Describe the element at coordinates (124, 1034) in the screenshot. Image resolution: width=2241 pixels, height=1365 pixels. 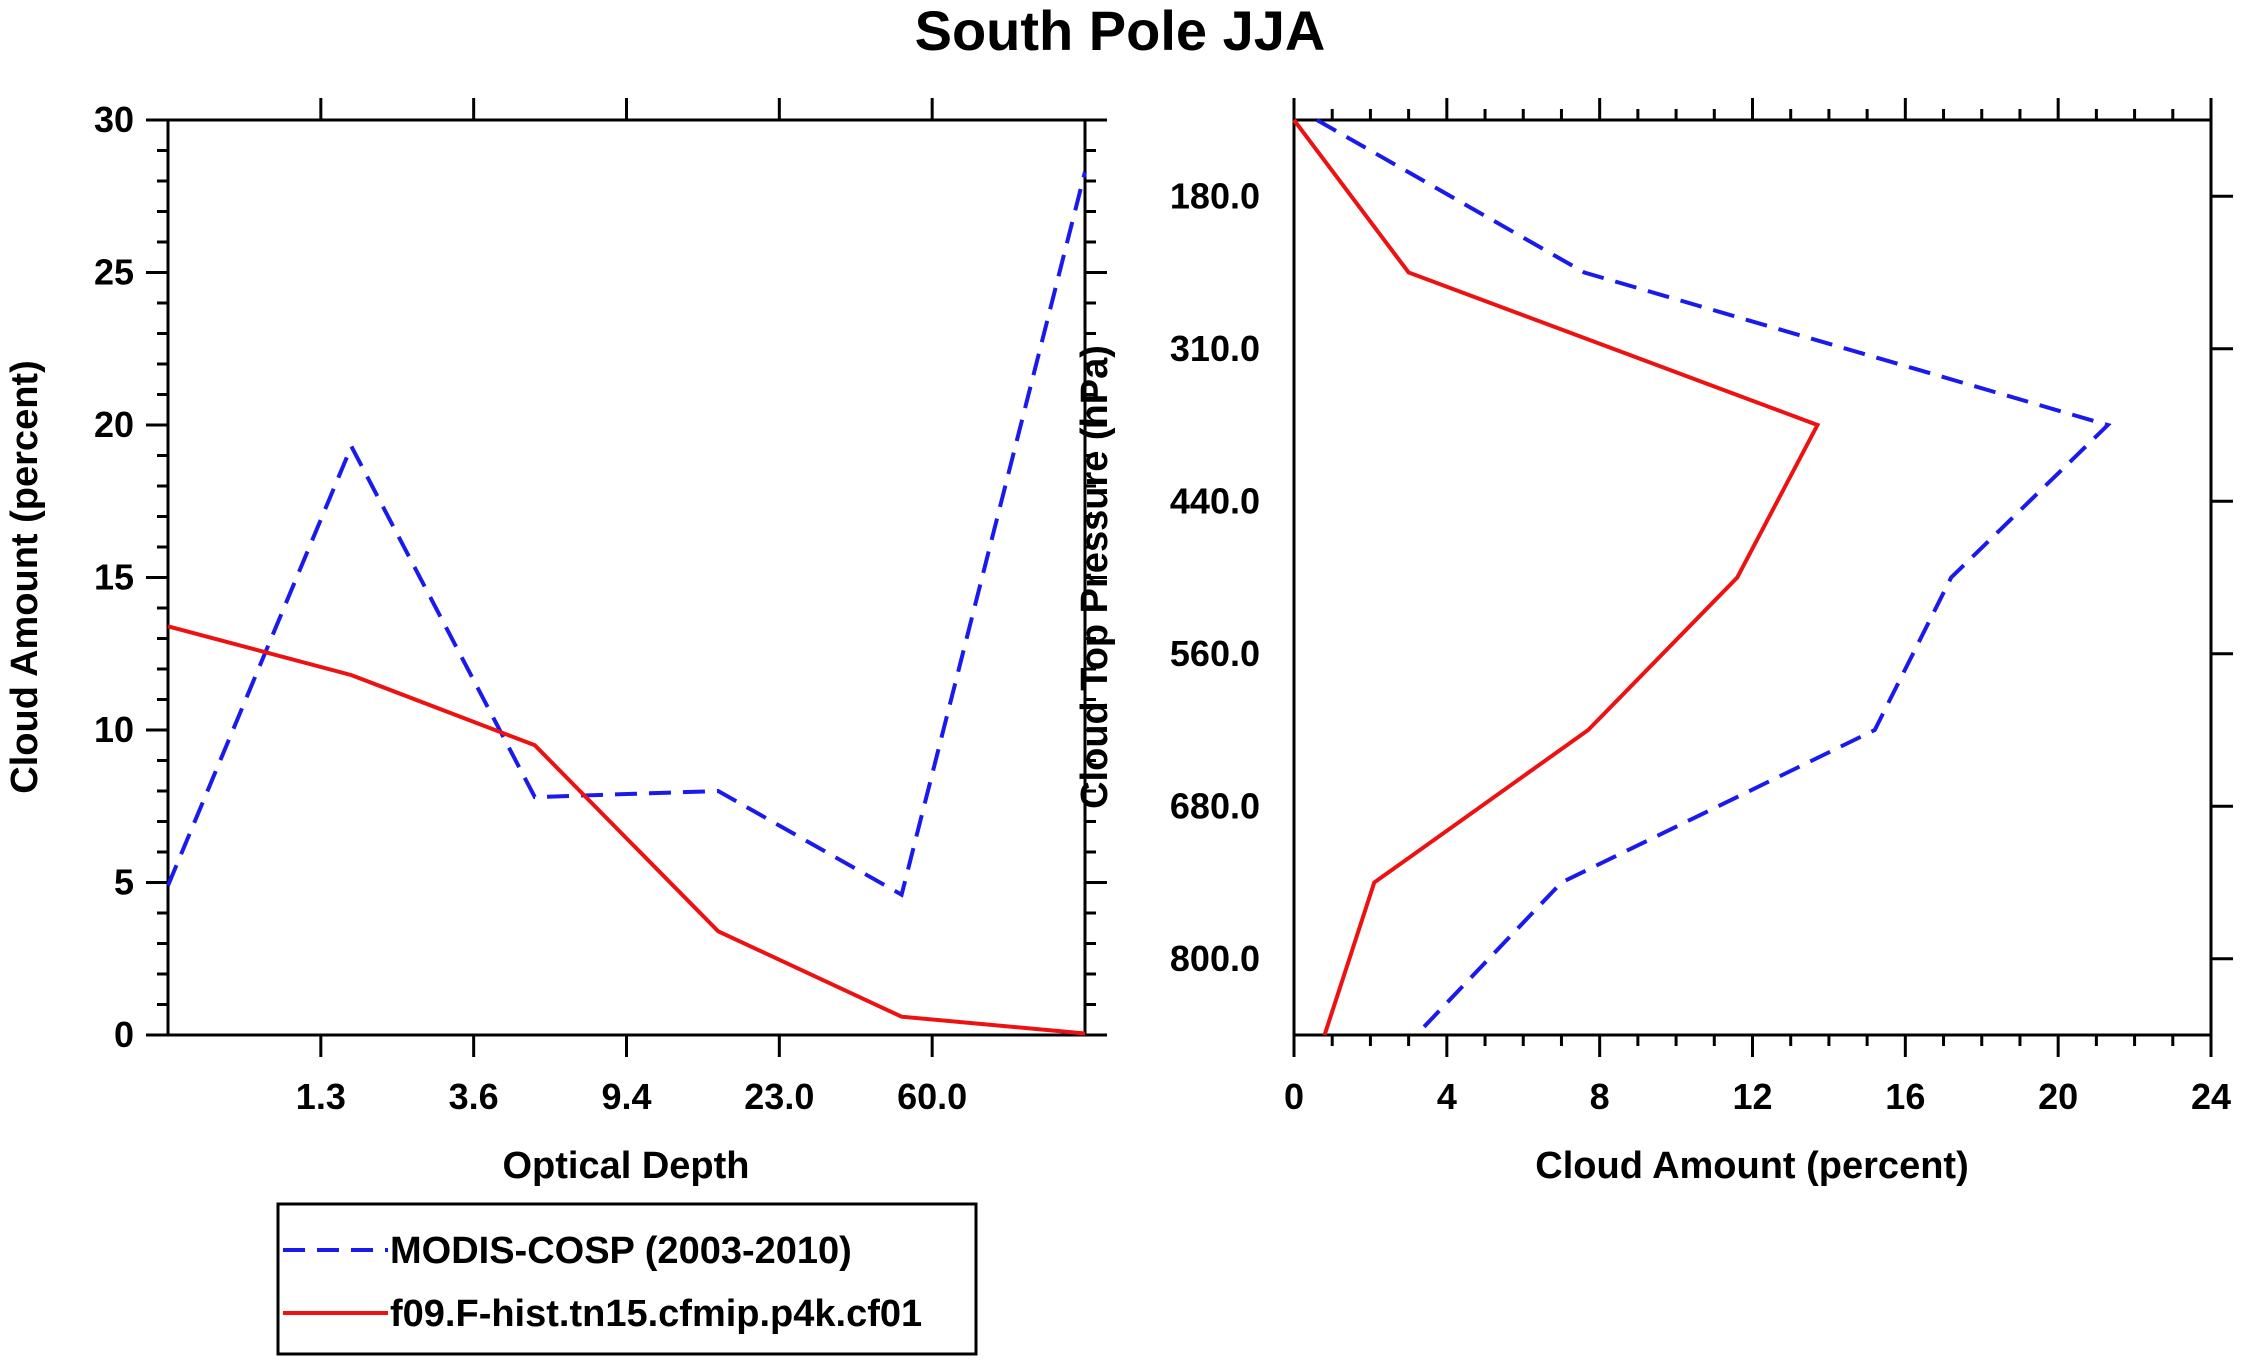
I see `left-y-tick-label: 0` at that location.